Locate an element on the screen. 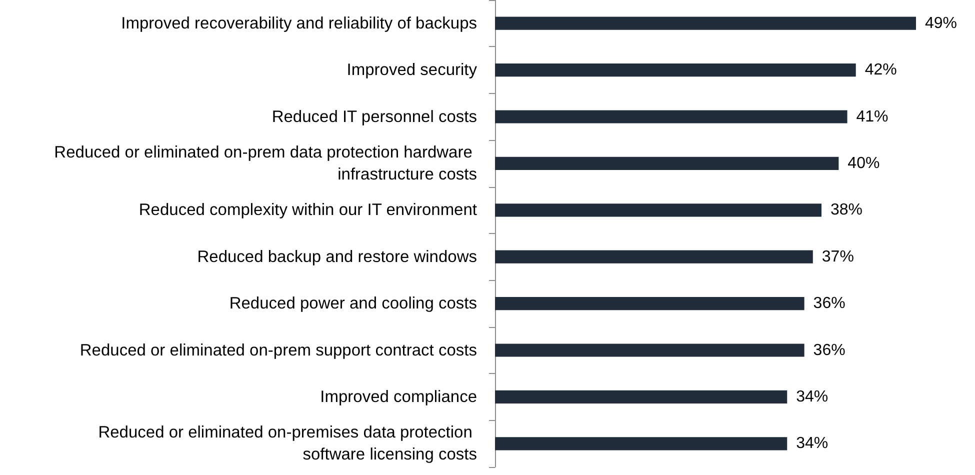 The height and width of the screenshot is (475, 975). y-tick-label: Reduced or eliminated on-premises data protection software licensing costs is located at coordinates (287, 444).